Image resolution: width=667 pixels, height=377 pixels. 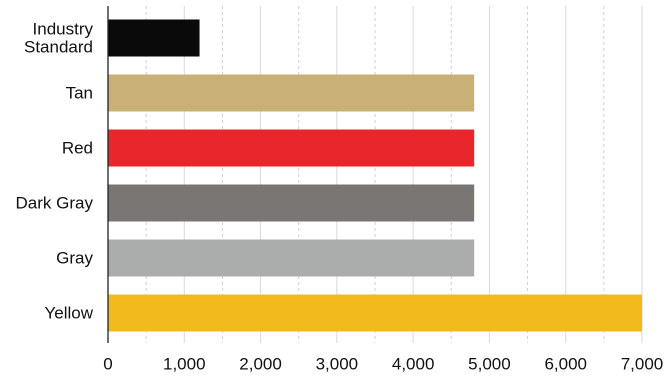 I want to click on category-label-line: Standard, so click(x=58, y=47).